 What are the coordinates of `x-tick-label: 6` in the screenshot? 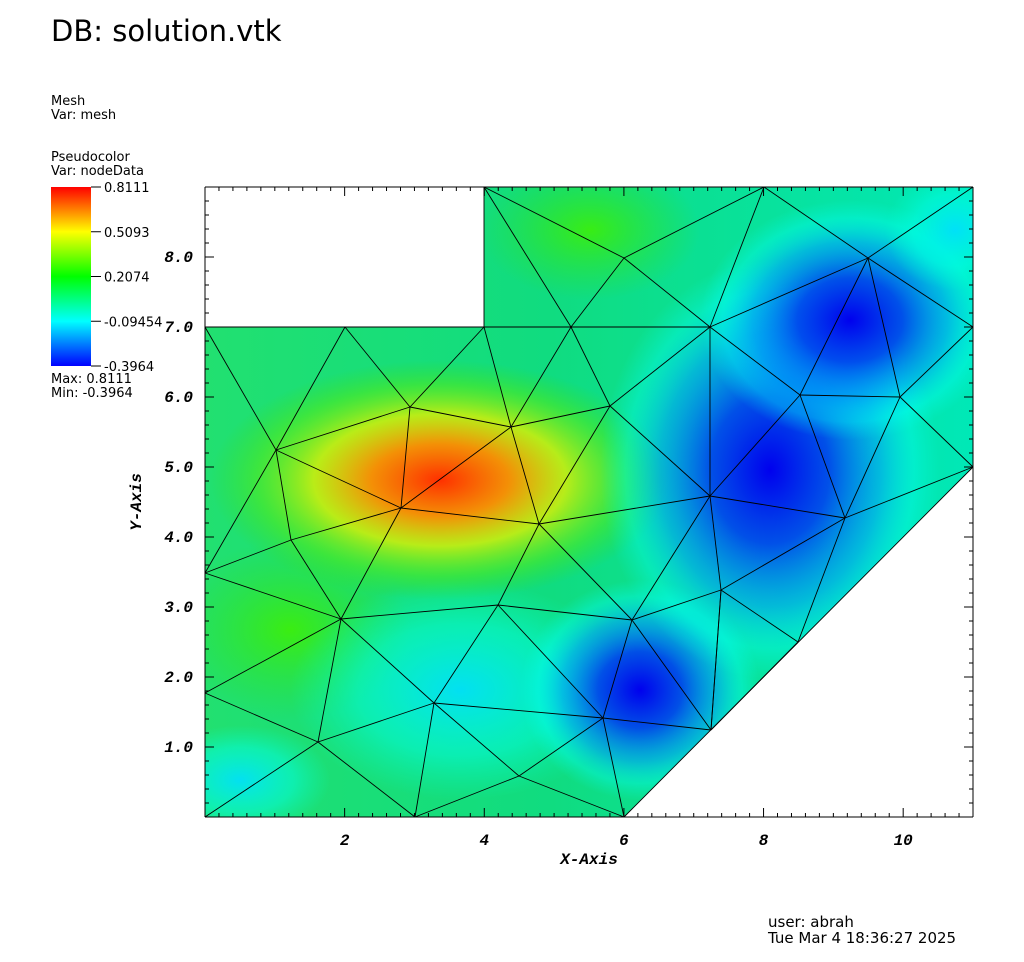 It's located at (624, 841).